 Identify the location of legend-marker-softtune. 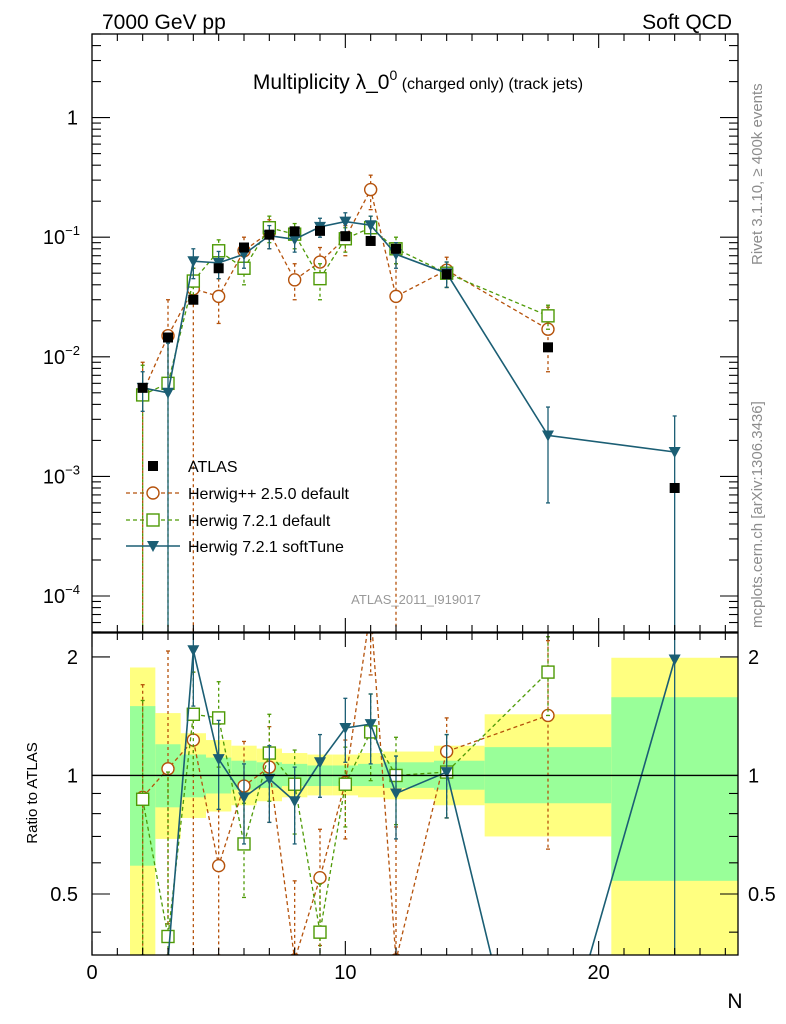
(153, 546).